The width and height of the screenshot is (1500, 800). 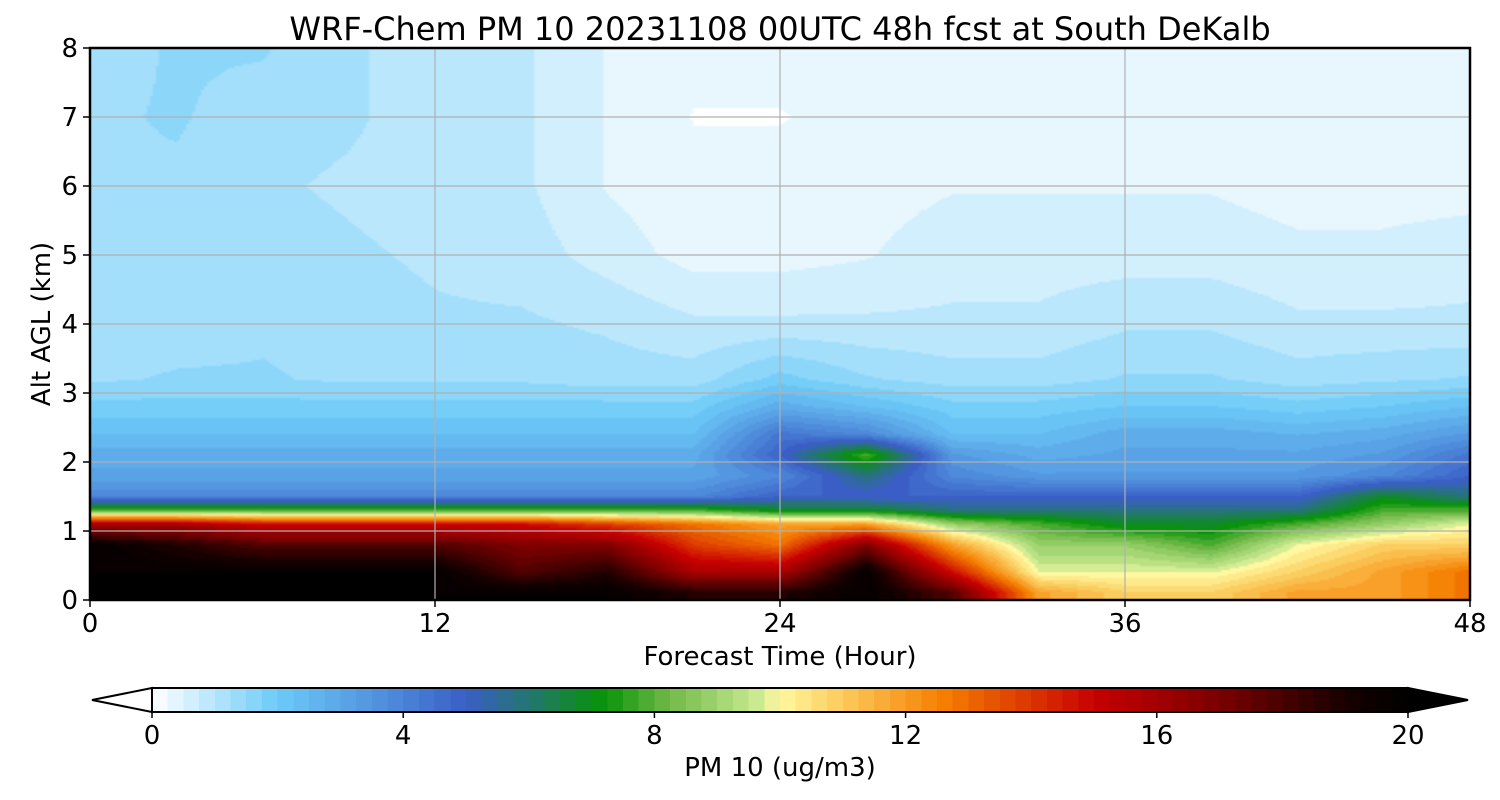 I want to click on y-tick-label-0: 0, so click(x=69, y=601).